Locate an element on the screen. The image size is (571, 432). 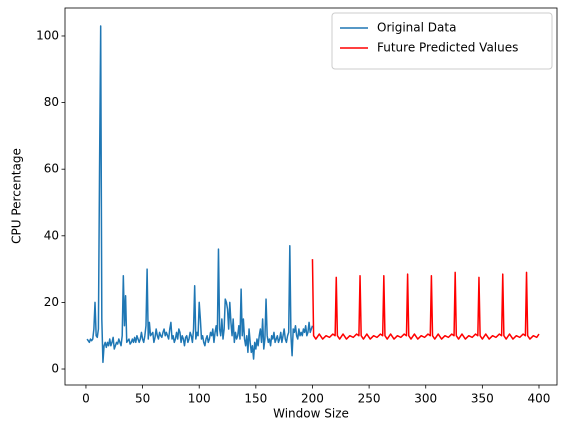
x-tick-label: 350 is located at coordinates (482, 399).